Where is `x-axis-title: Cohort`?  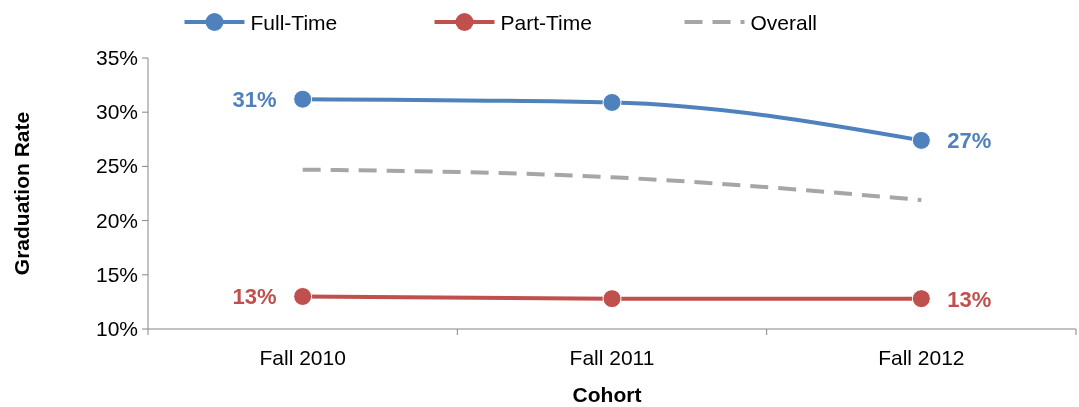
x-axis-title: Cohort is located at coordinates (607, 394).